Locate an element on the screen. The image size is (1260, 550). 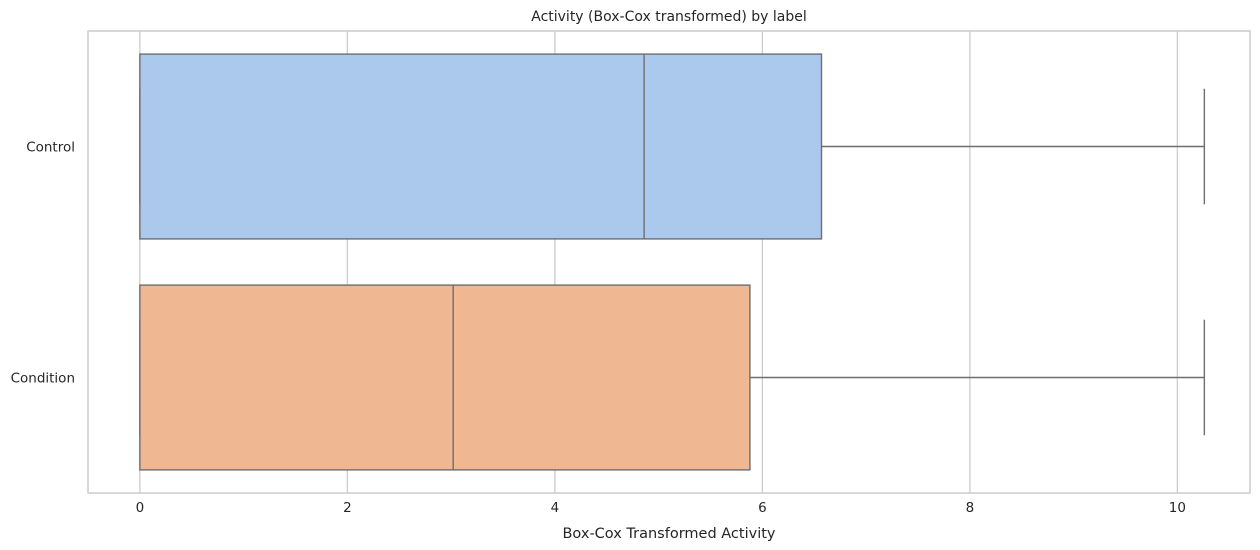
x-tick-label: 10 is located at coordinates (1177, 508).